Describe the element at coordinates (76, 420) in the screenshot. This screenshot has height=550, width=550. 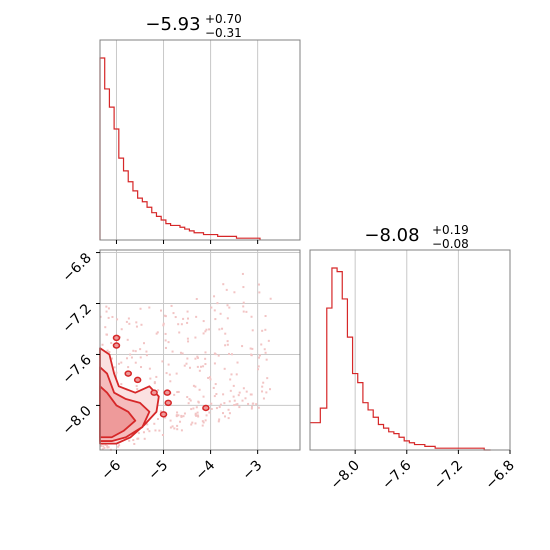
I see `y-tick-label: −8.0` at that location.